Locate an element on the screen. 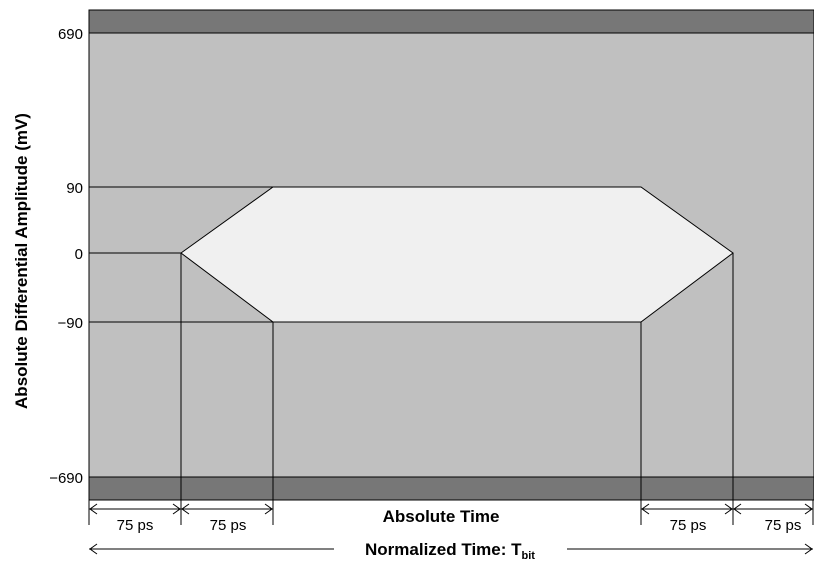  dim-label-3: 75 ps is located at coordinates (688, 525).